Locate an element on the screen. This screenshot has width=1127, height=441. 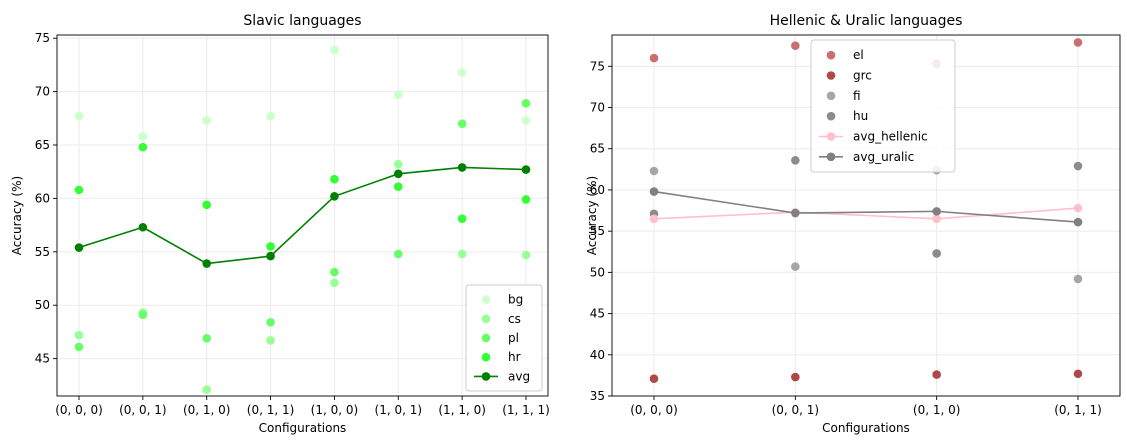
legend-marker-avg_hellenic is located at coordinates (831, 136).